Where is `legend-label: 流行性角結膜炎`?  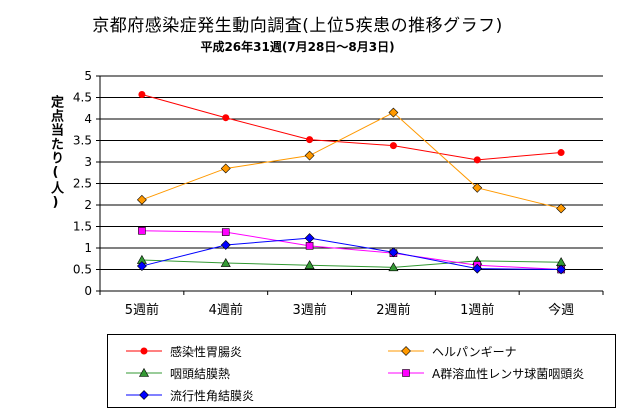 legend-label: 流行性角結膜炎 is located at coordinates (212, 396).